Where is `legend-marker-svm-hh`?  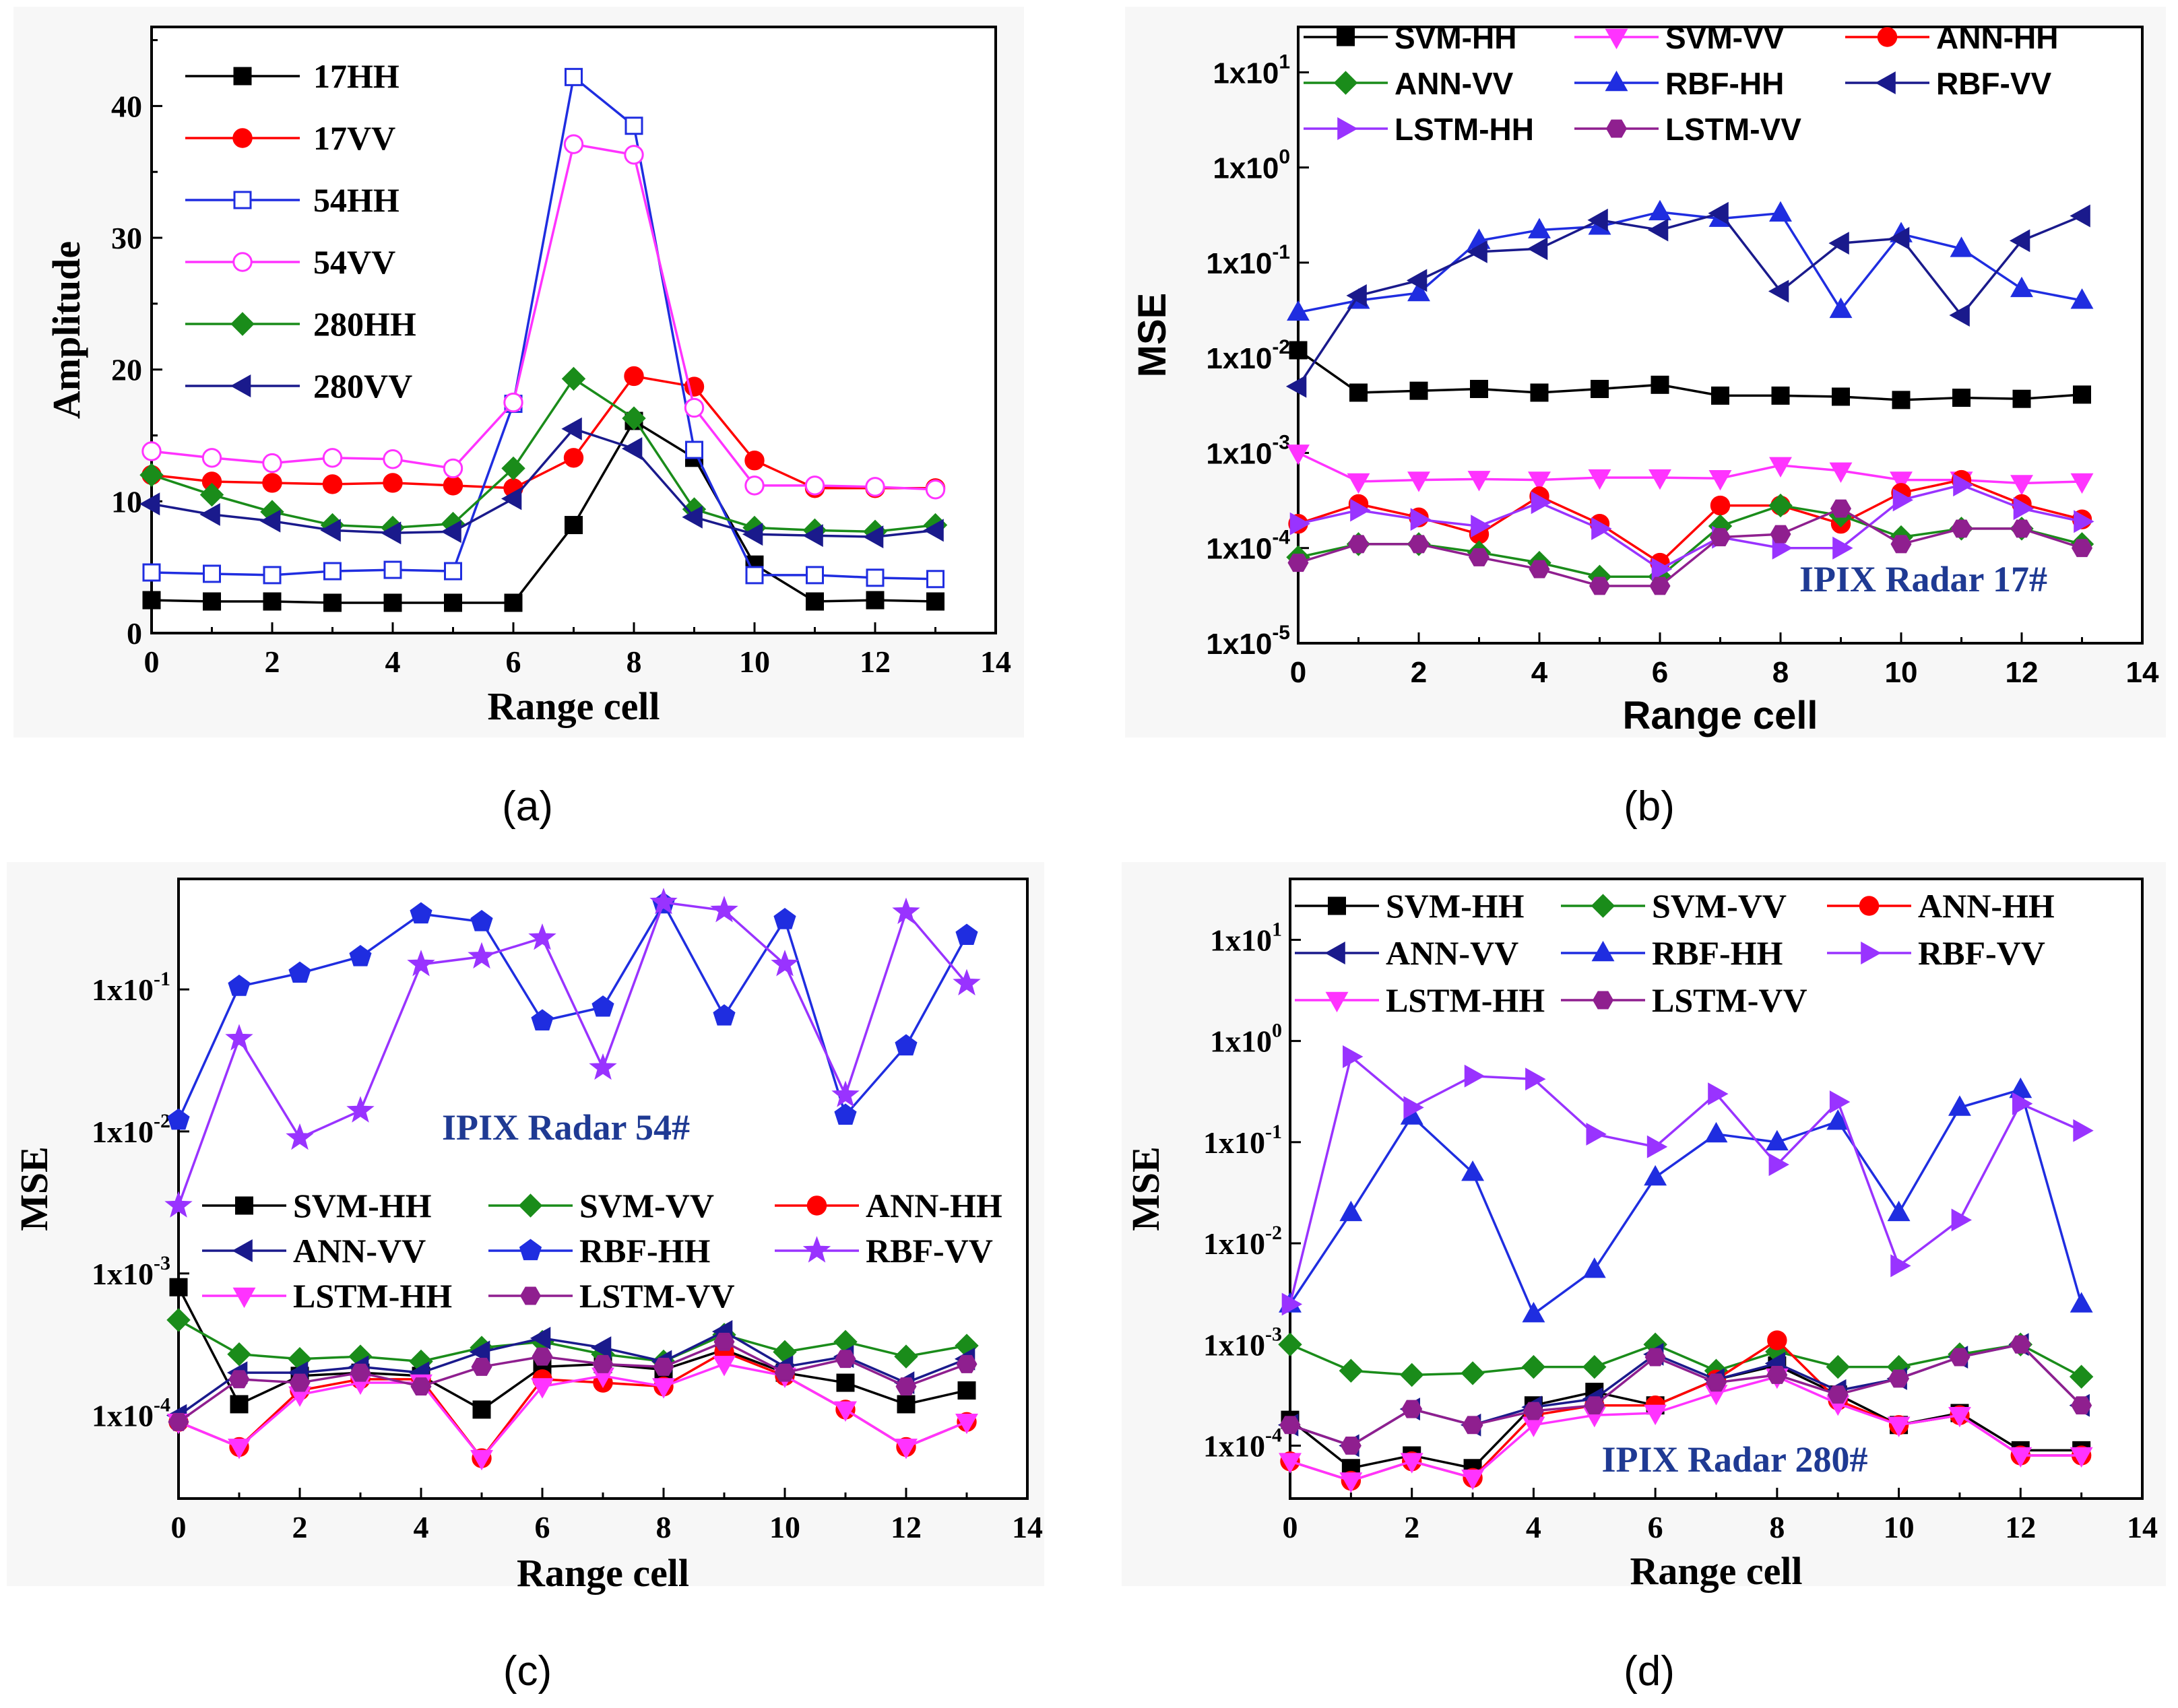 legend-marker-svm-hh is located at coordinates (244, 1206).